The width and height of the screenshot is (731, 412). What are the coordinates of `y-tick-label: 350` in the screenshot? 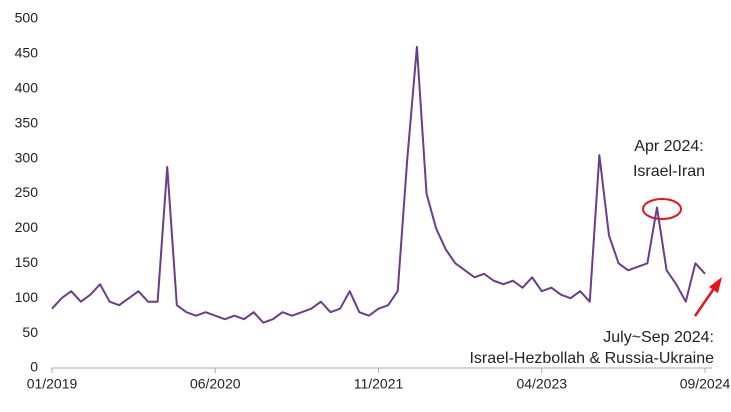 It's located at (27, 122).